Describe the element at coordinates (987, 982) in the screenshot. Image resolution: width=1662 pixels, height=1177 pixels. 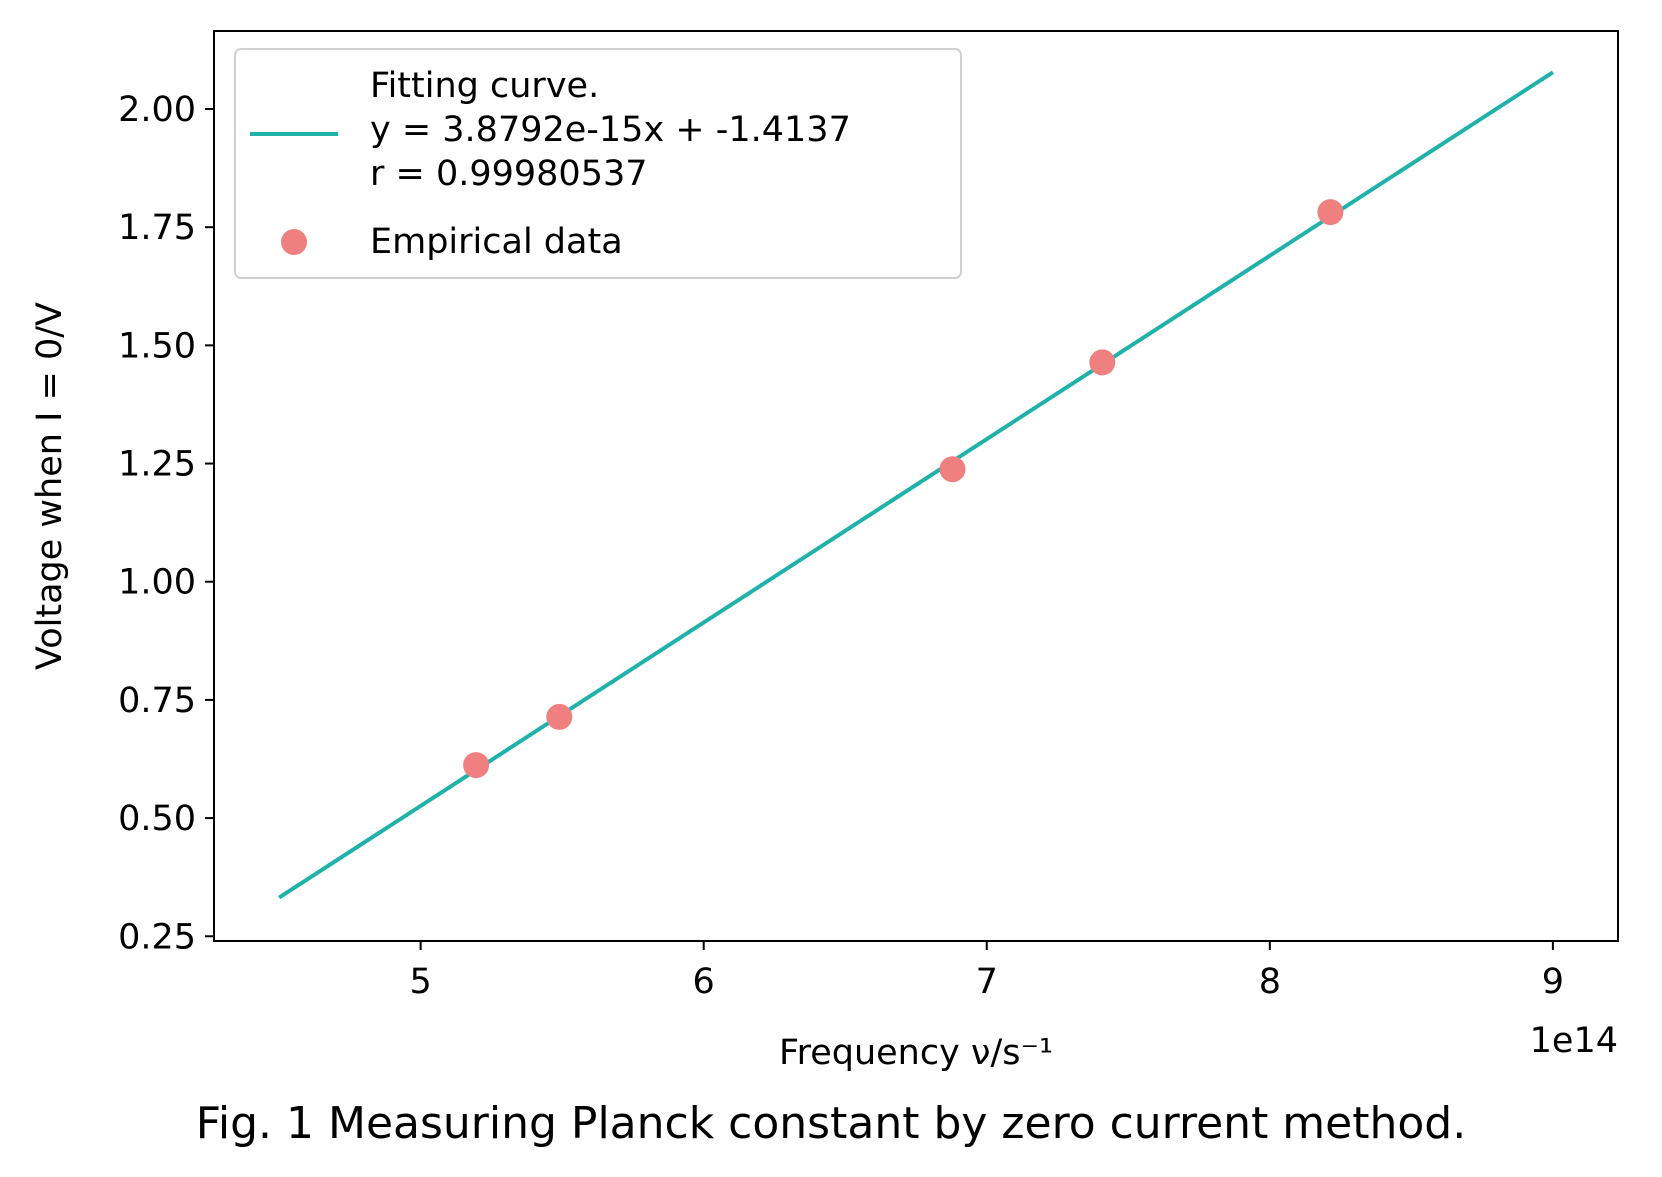
I see `x-tick-label: 7` at that location.